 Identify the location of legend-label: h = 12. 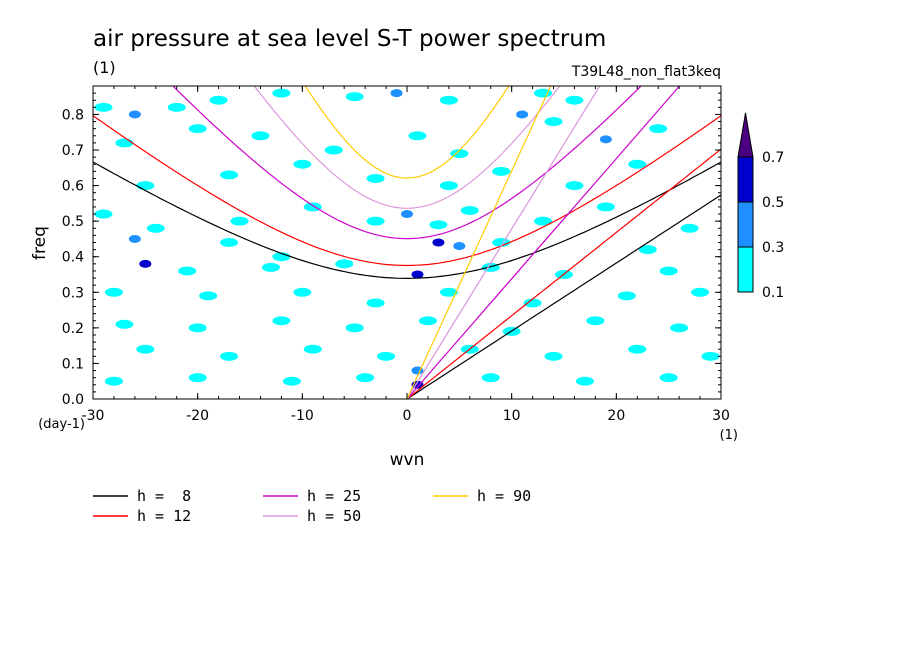
(164, 516).